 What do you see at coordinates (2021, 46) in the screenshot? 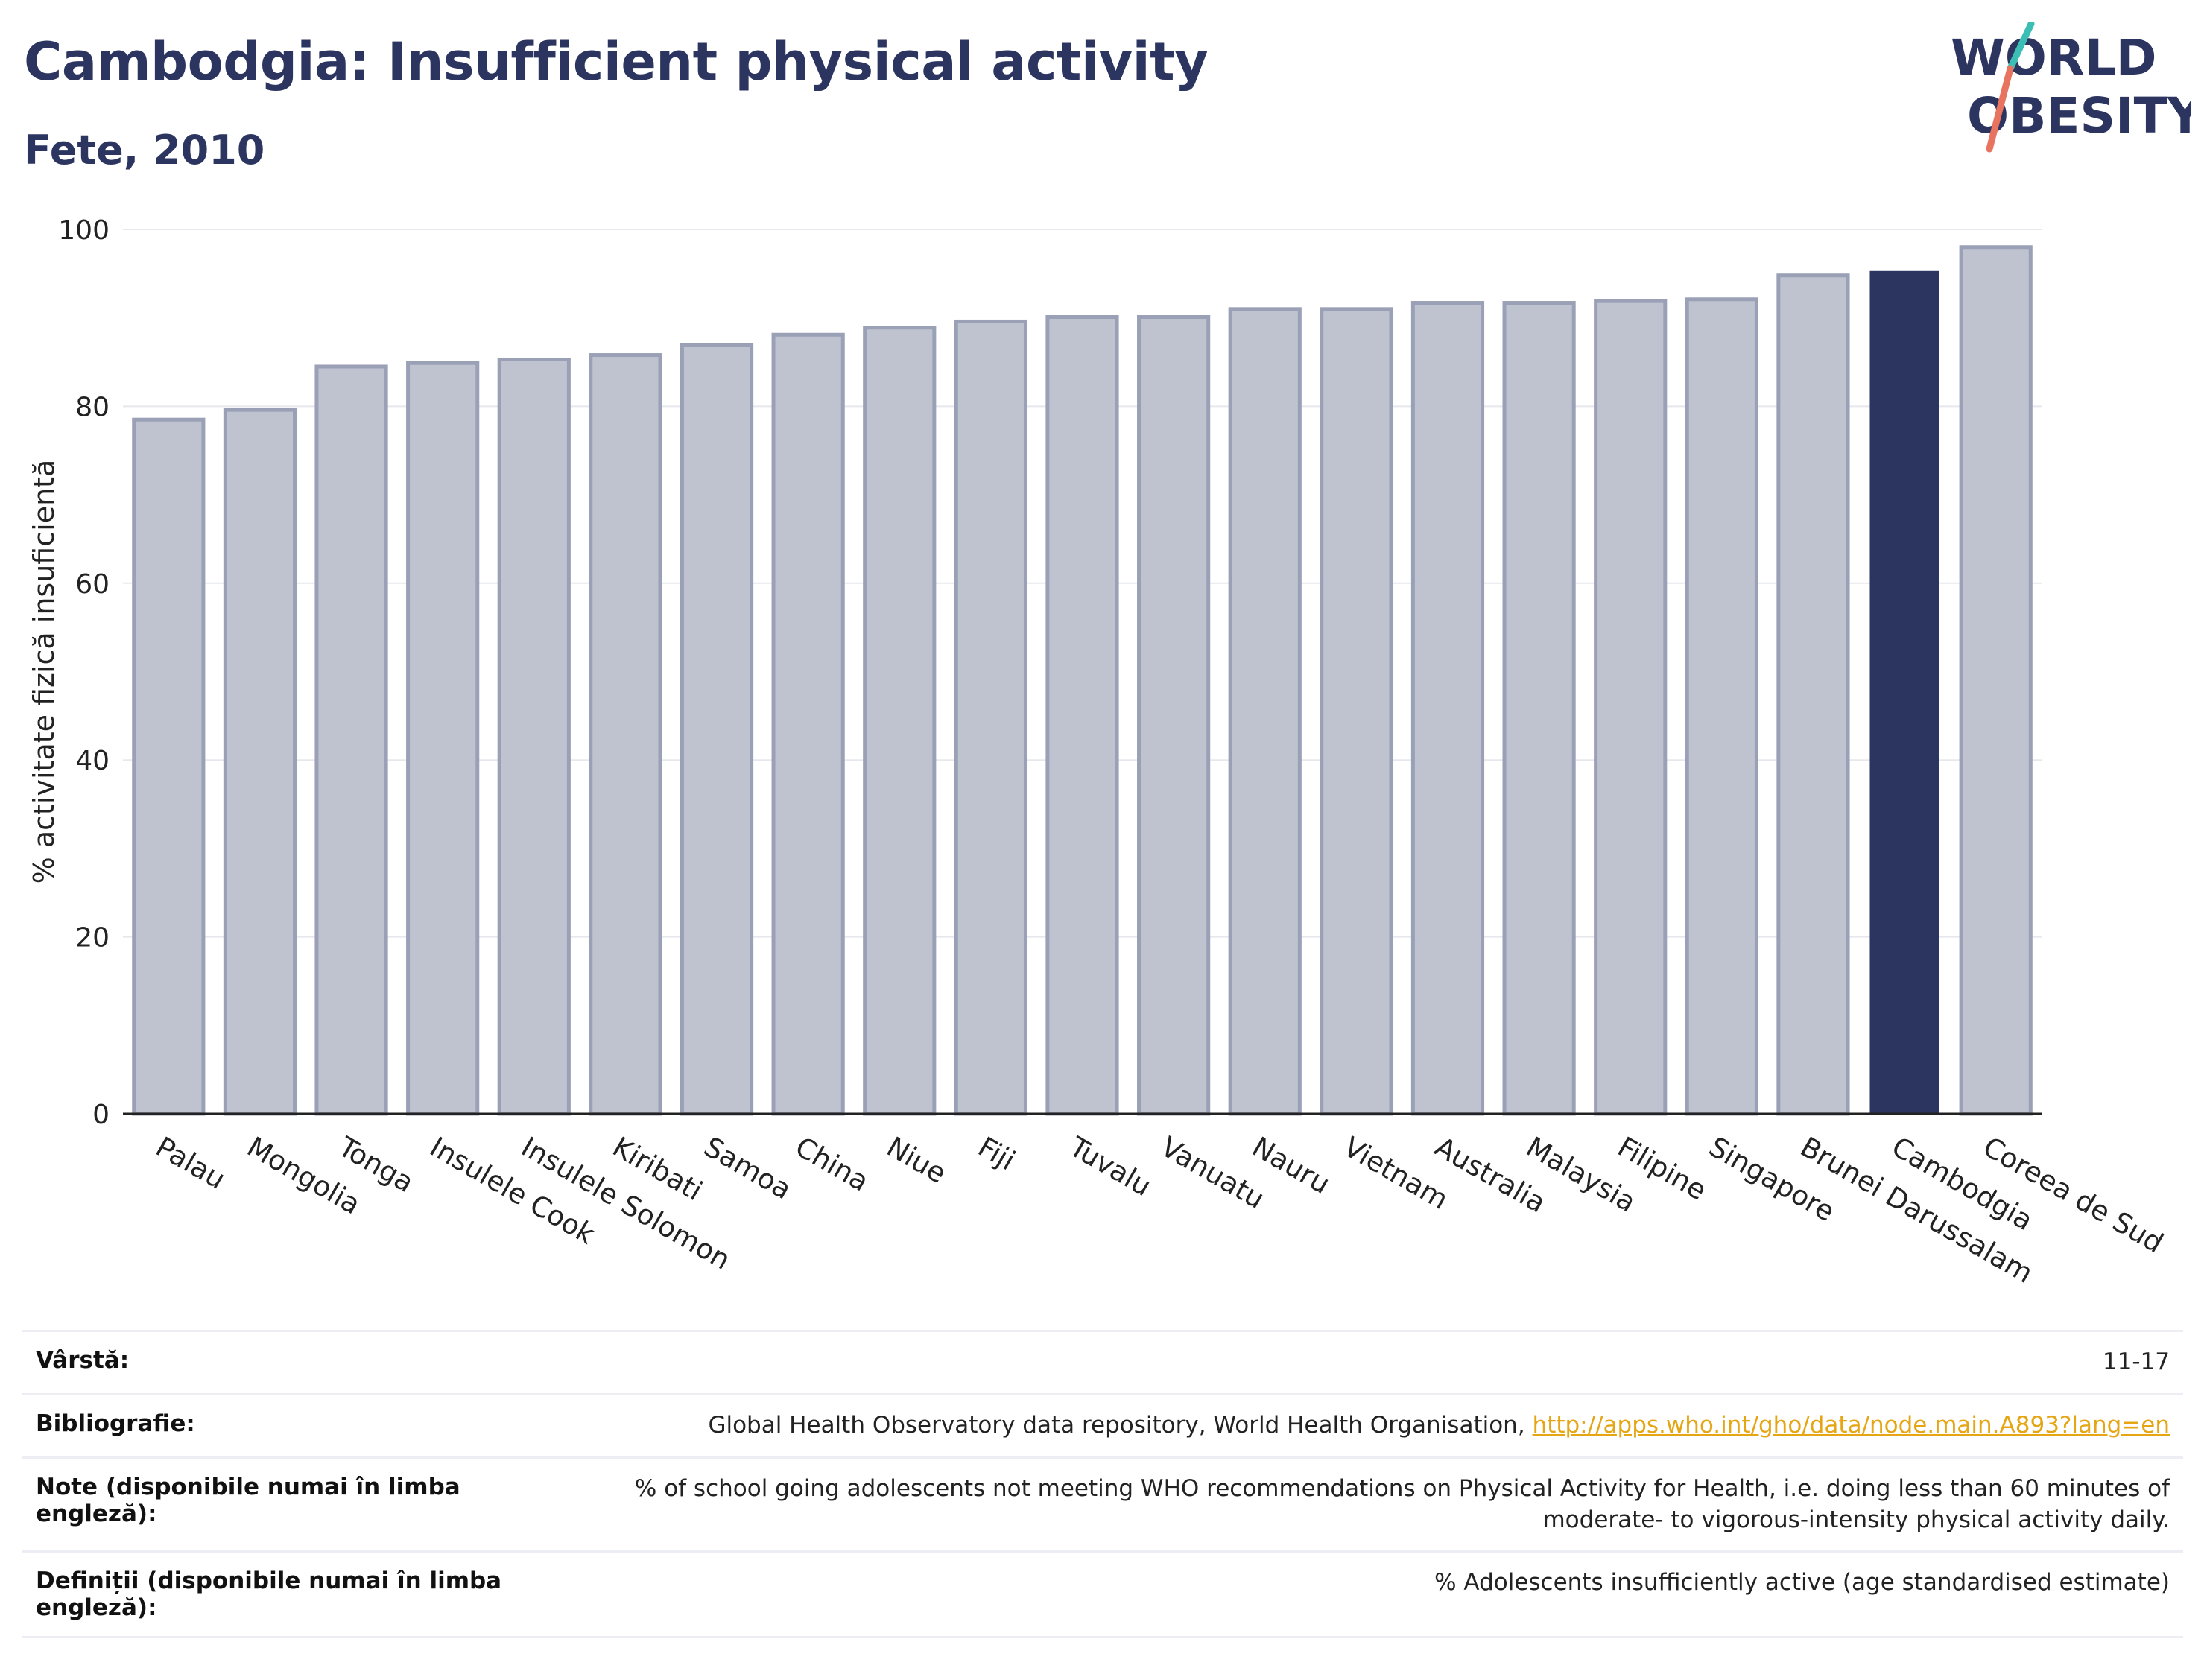
I see `logo-slash-teal` at bounding box center [2021, 46].